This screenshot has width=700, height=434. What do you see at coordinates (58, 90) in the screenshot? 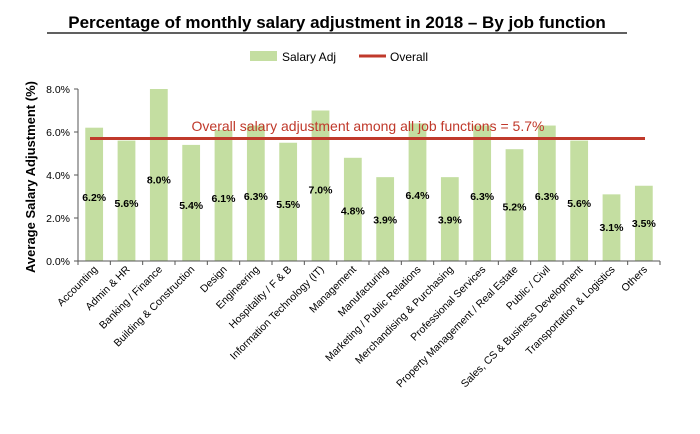
I see `y-tick-label: 8.0%` at bounding box center [58, 90].